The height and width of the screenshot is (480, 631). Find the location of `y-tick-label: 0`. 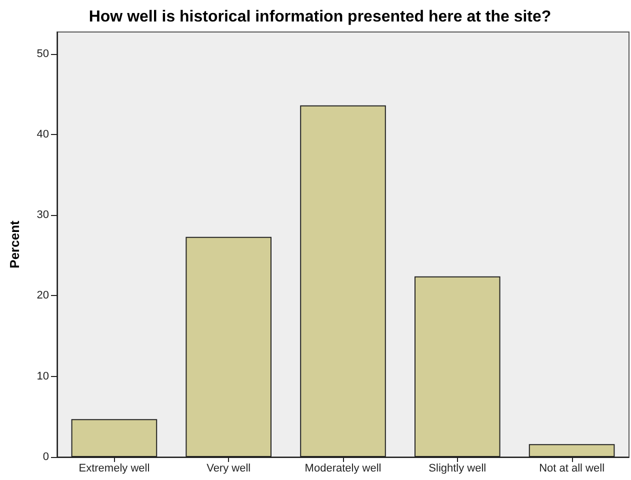

y-tick-label: 0 is located at coordinates (45, 457).